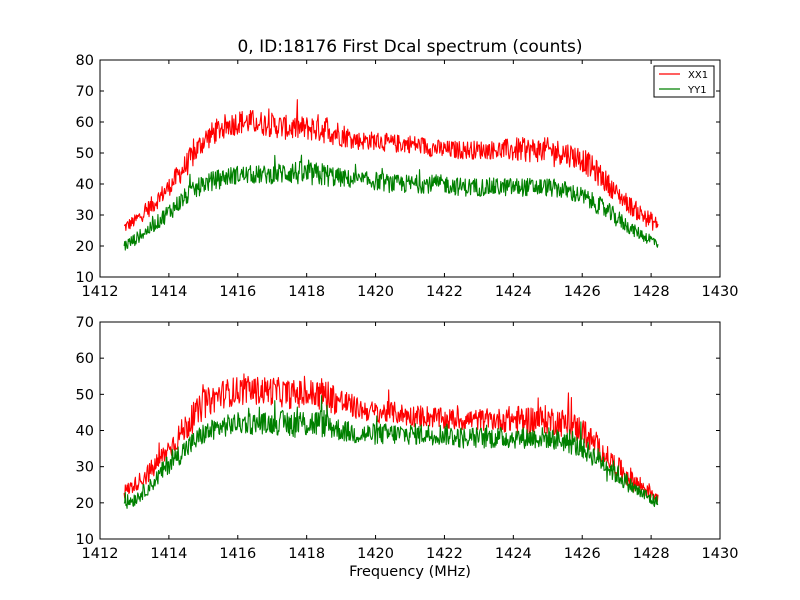 The width and height of the screenshot is (800, 600). Describe the element at coordinates (85, 61) in the screenshot. I see `y-tick-label: 80` at that location.